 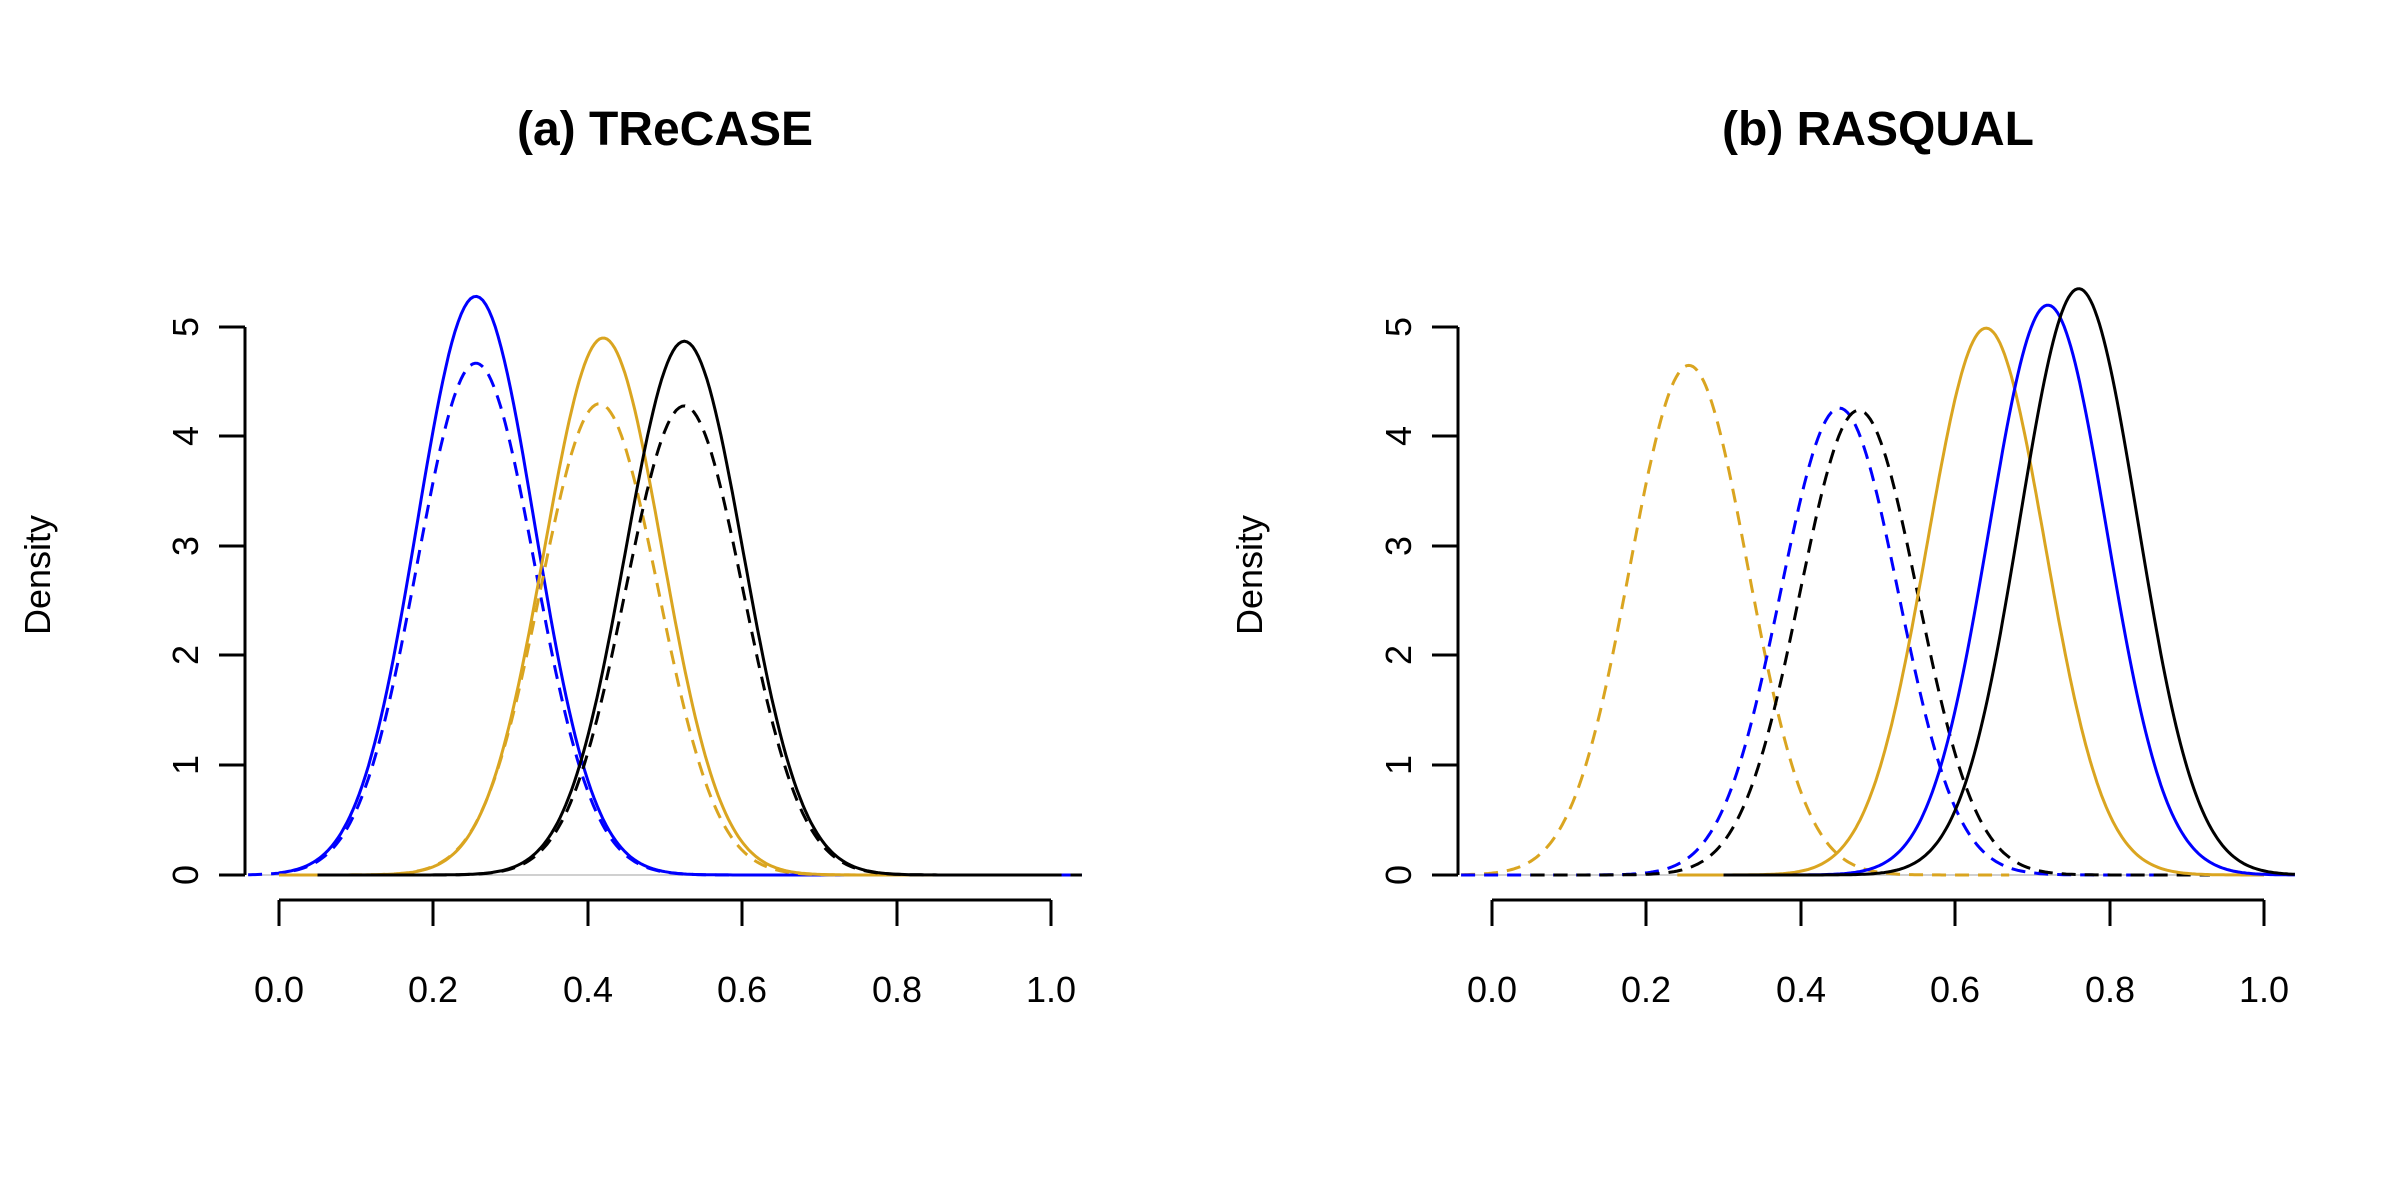 What do you see at coordinates (1878, 129) in the screenshot?
I see `chart-title: (b) RASQUAL` at bounding box center [1878, 129].